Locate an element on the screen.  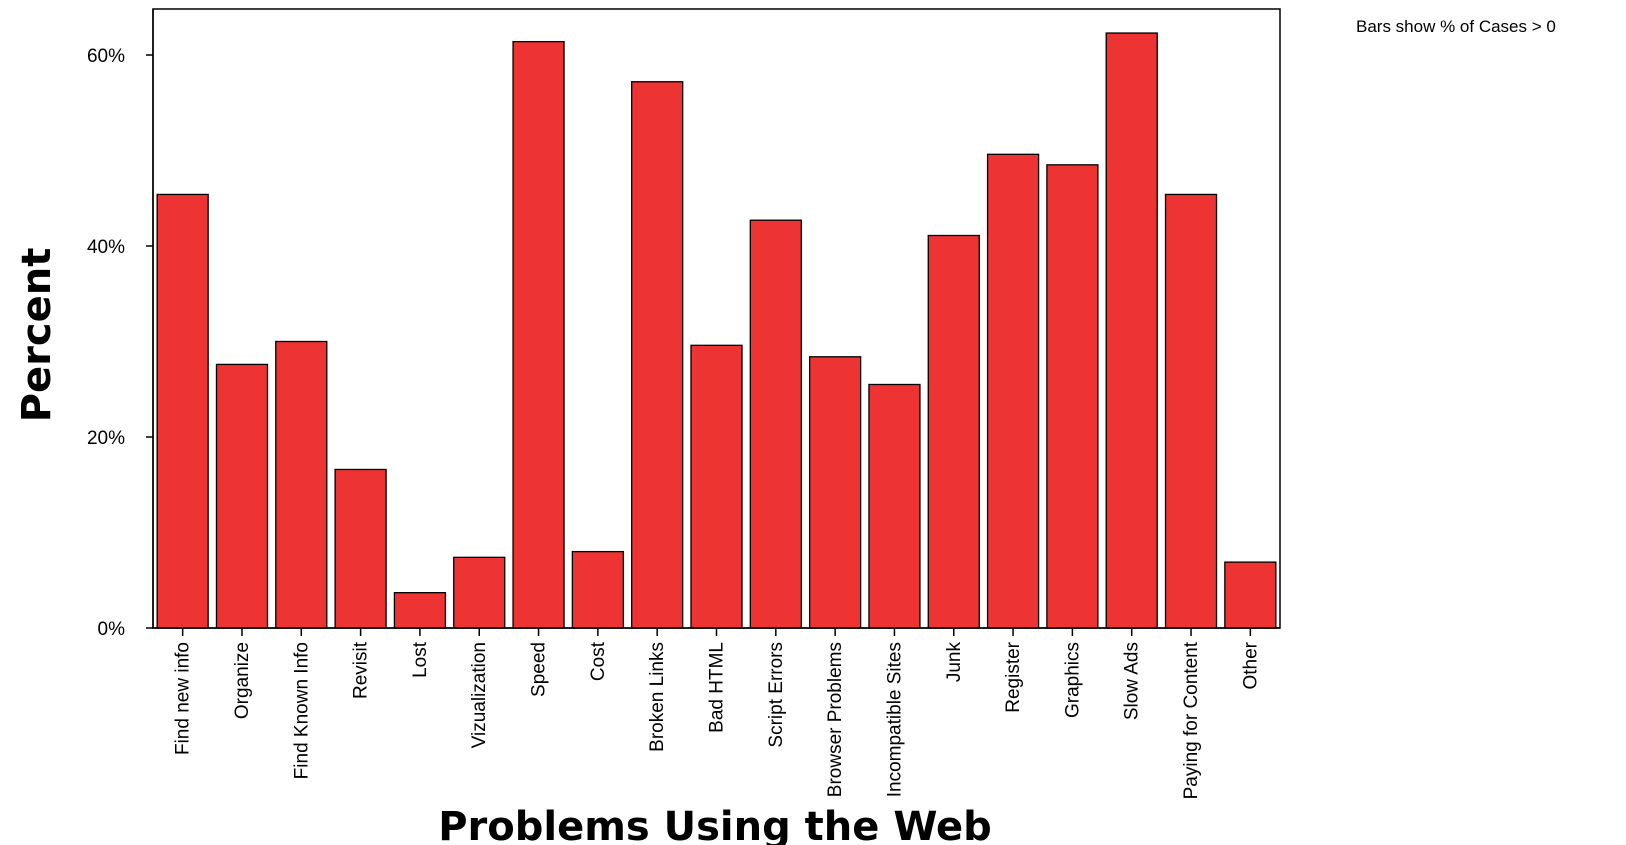
x-axis-title: Problems Using the Web is located at coordinates (715, 824).